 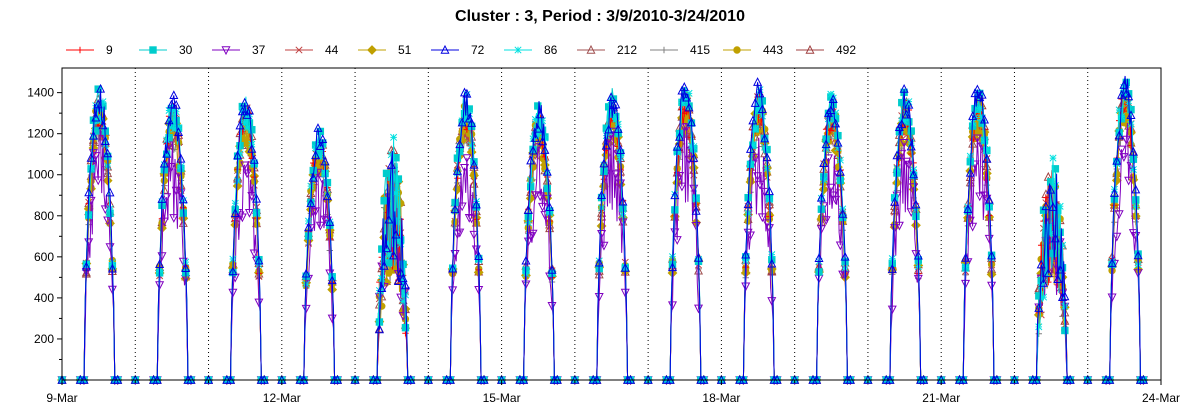 What do you see at coordinates (773, 50) in the screenshot?
I see `legend-label-443: 443` at bounding box center [773, 50].